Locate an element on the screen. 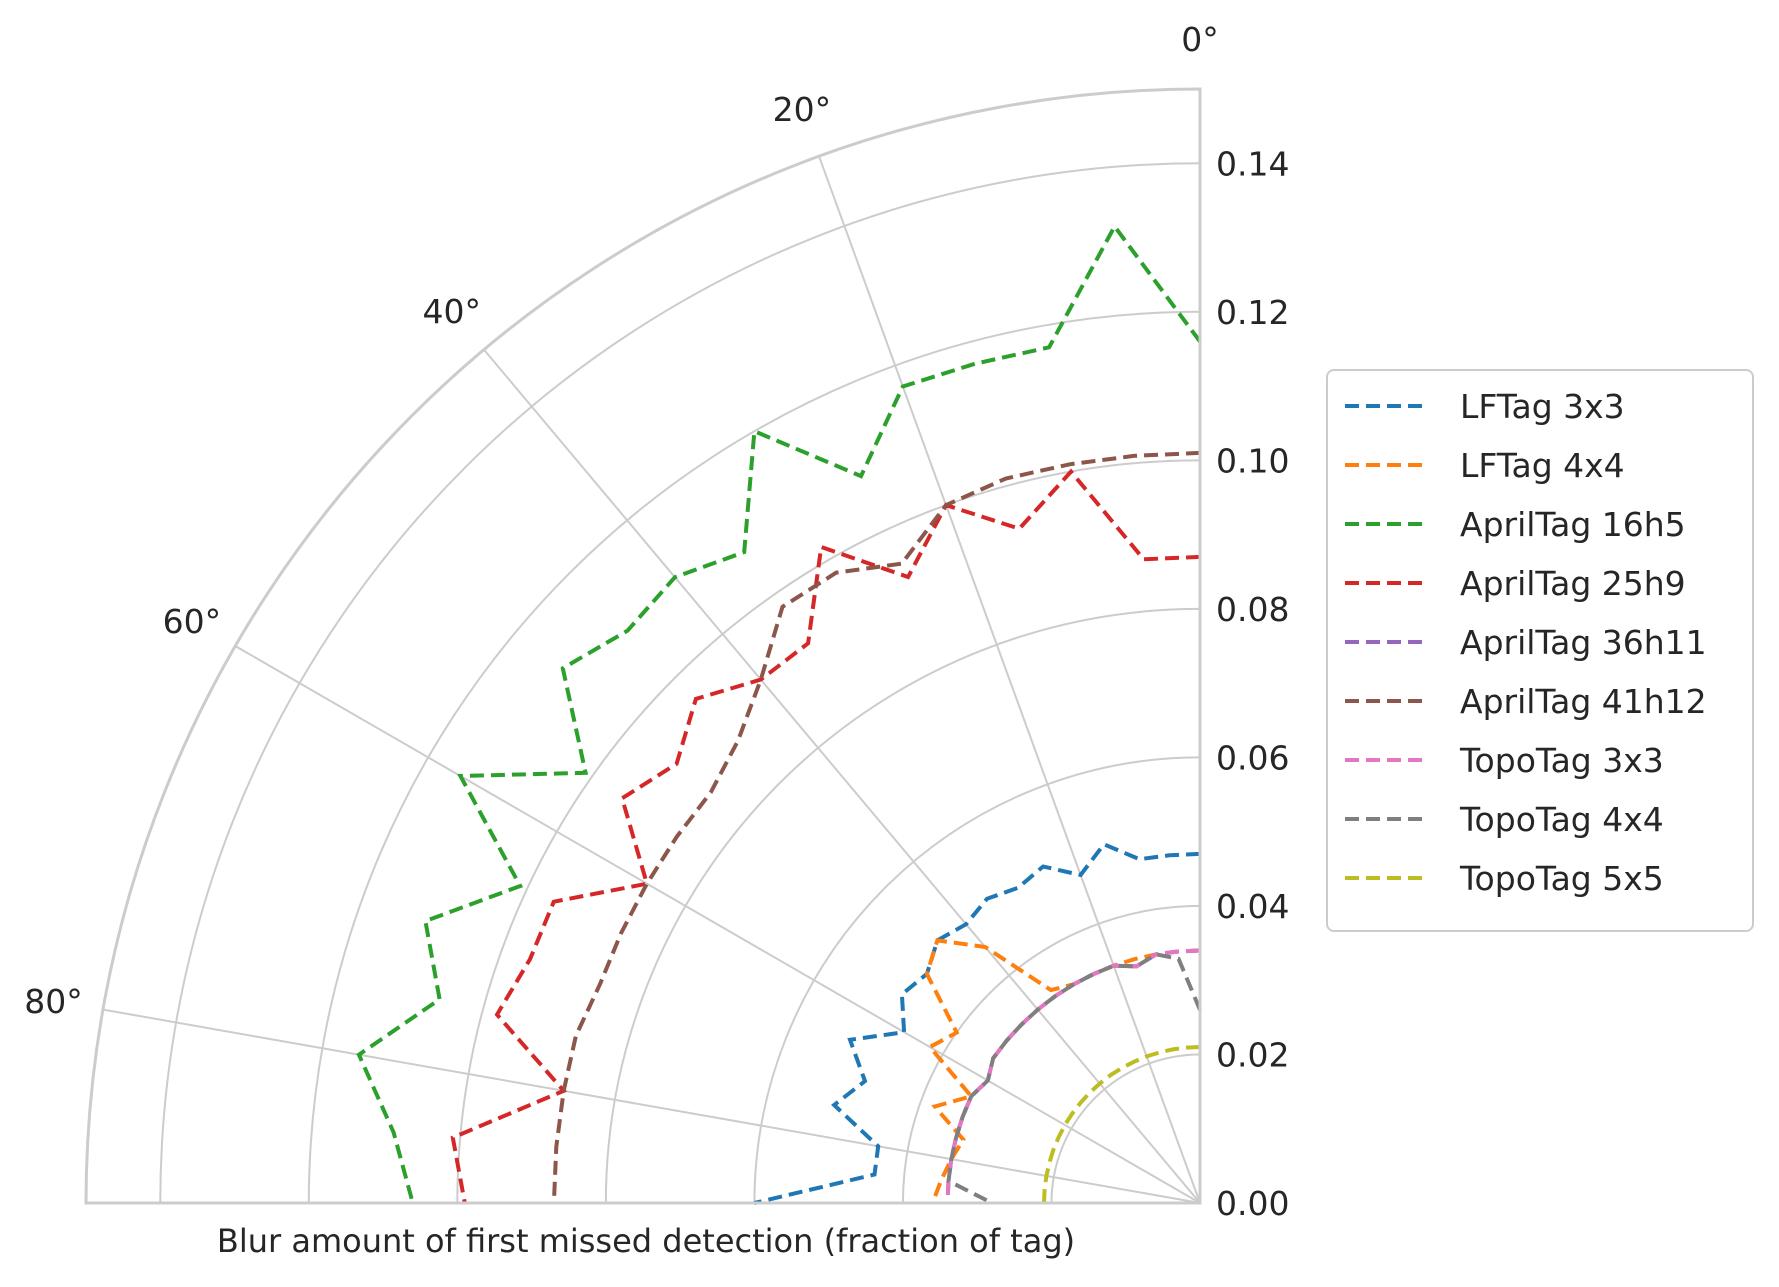 This screenshot has width=1779, height=1287. r-tick-label: 0.12 is located at coordinates (1252, 312).